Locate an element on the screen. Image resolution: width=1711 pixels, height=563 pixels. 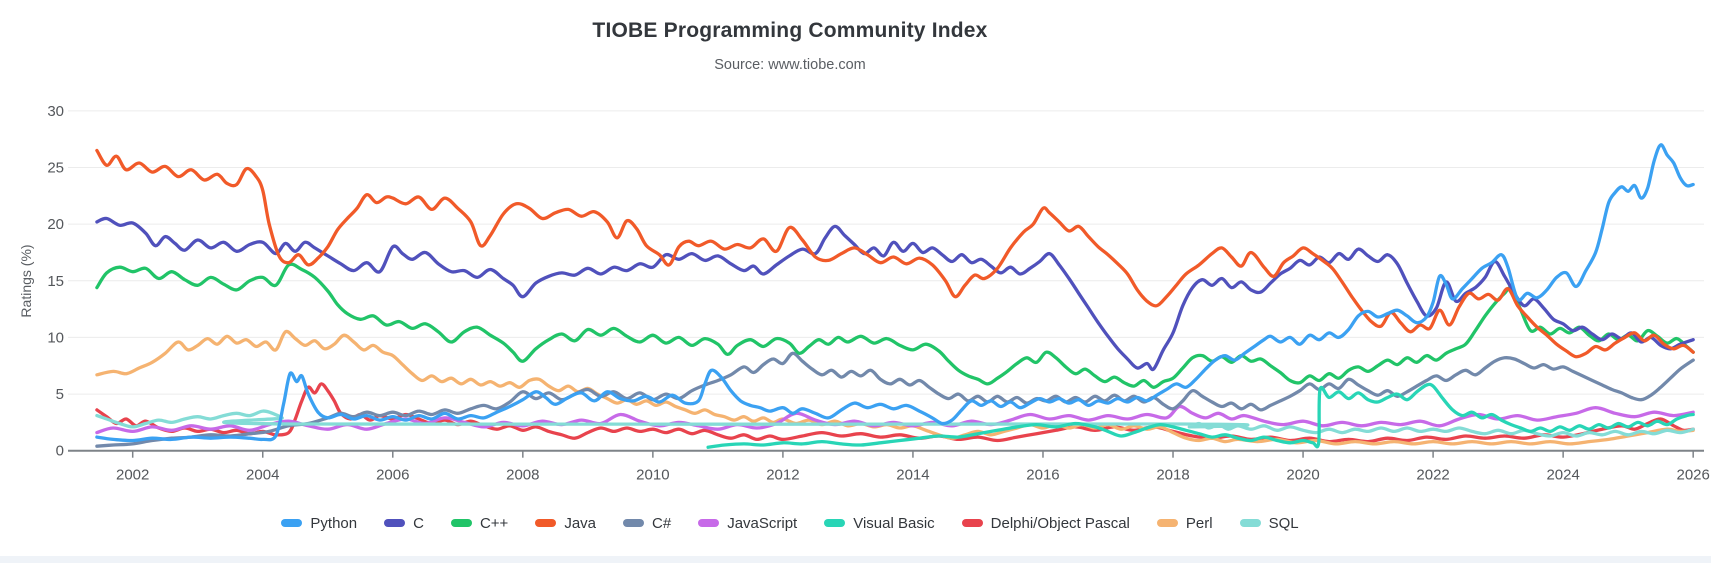
legend-item-c#: C# is located at coordinates (647, 523).